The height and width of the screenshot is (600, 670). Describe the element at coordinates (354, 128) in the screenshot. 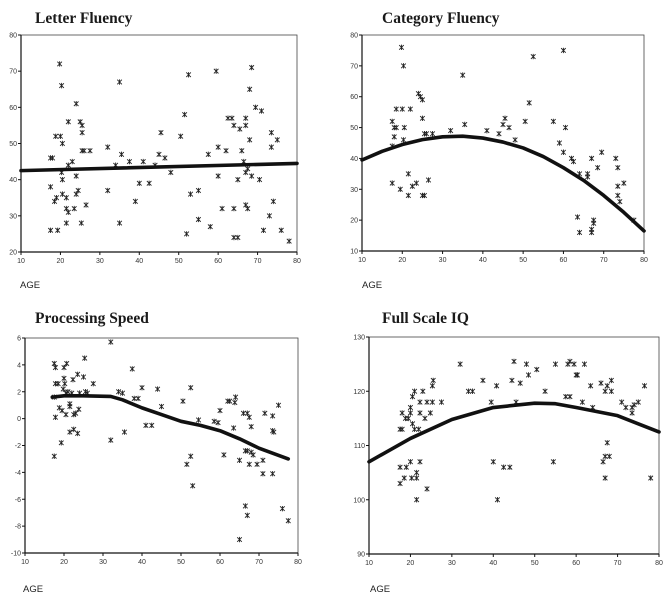

I see `y-tick-label: 50` at that location.